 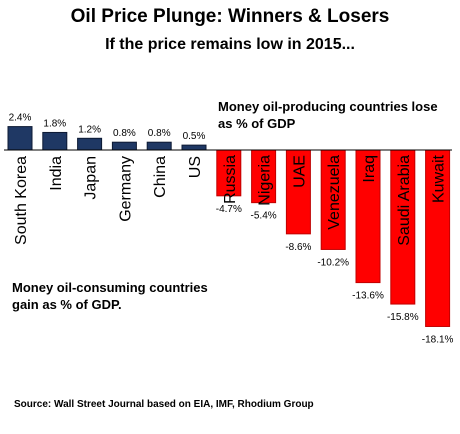 I want to click on category-label: Saudi Arabia, so click(x=404, y=200).